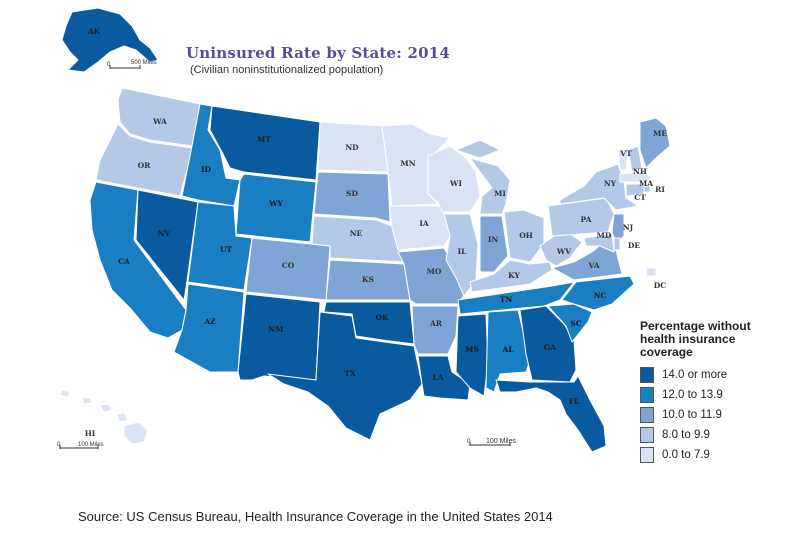 The height and width of the screenshot is (535, 792). What do you see at coordinates (692, 415) in the screenshot?
I see `legend-label: 10.0 to 11.9` at bounding box center [692, 415].